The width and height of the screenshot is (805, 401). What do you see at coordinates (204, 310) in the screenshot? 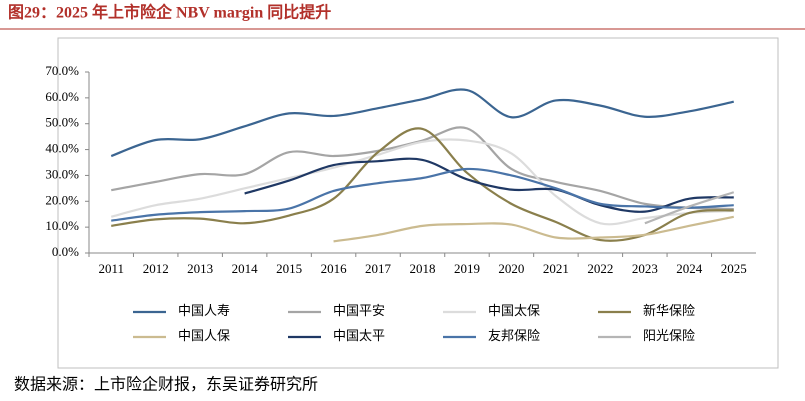
I see `legend-label: 中国人寿` at bounding box center [204, 310].